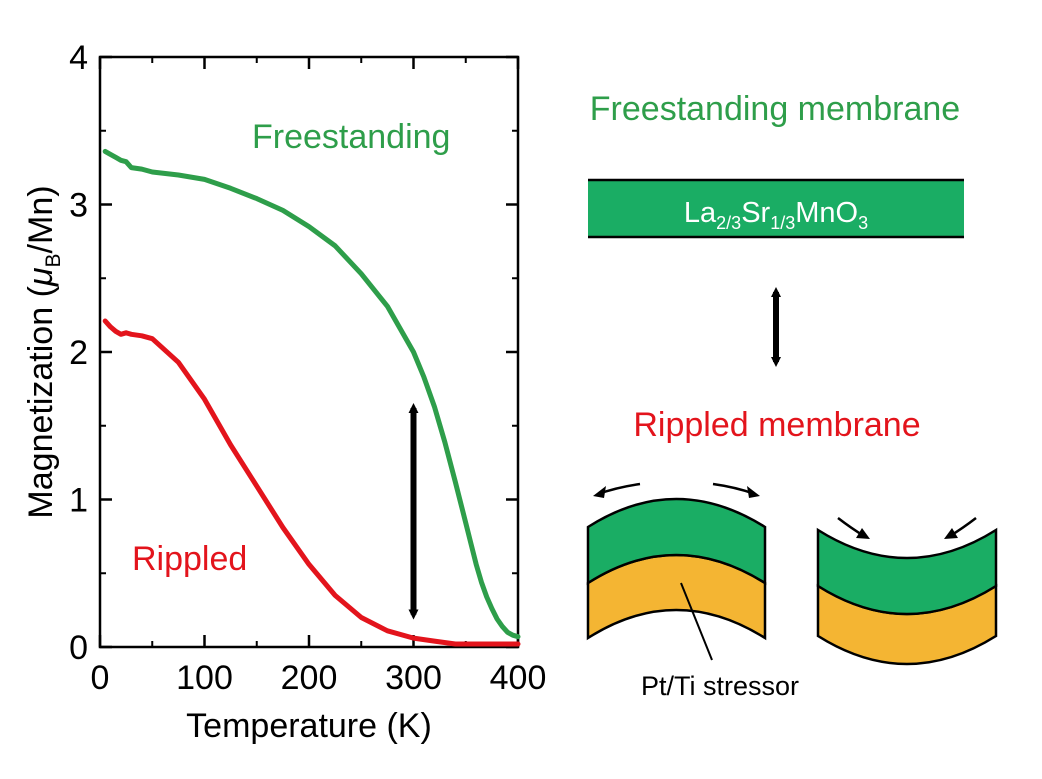  What do you see at coordinates (100, 678) in the screenshot?
I see `x-tick-label: 0` at bounding box center [100, 678].